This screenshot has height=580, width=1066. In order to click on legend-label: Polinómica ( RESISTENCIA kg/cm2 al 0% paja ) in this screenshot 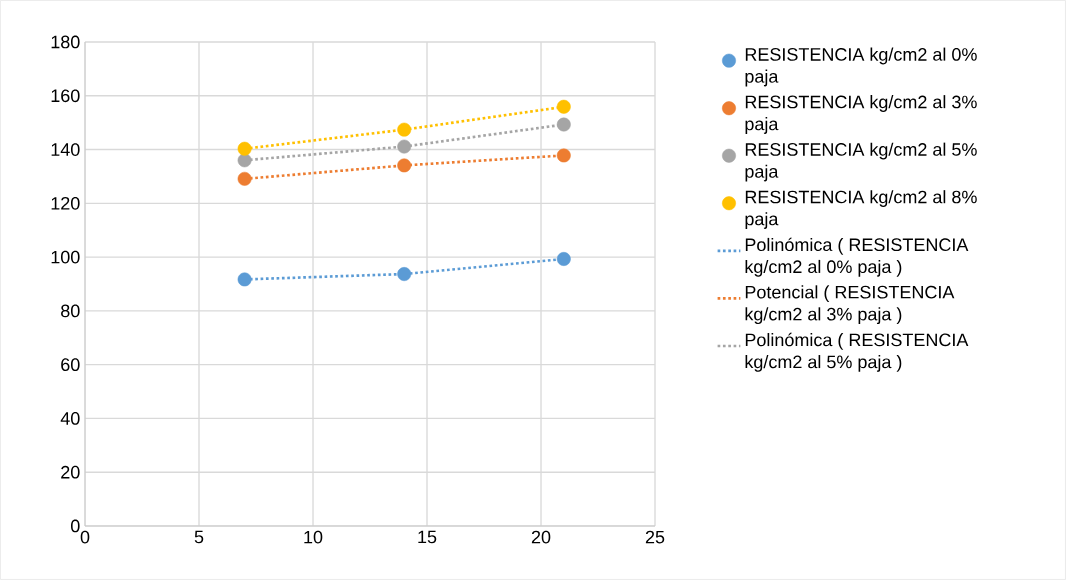, I will do `click(857, 257)`.